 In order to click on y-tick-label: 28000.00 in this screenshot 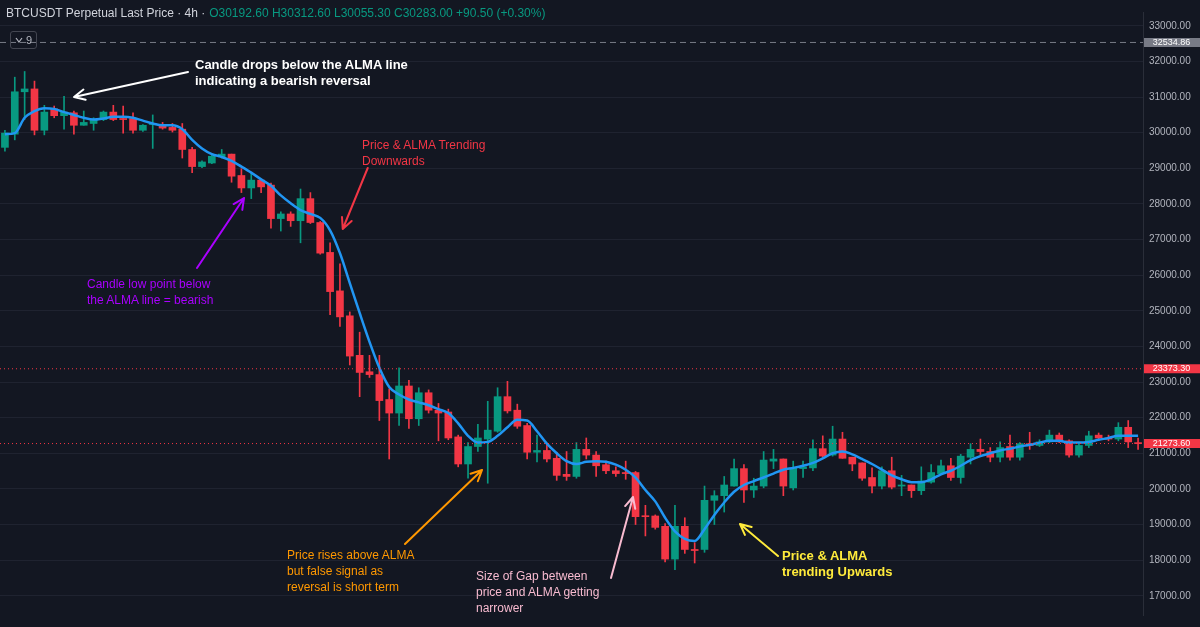, I will do `click(1170, 203)`.